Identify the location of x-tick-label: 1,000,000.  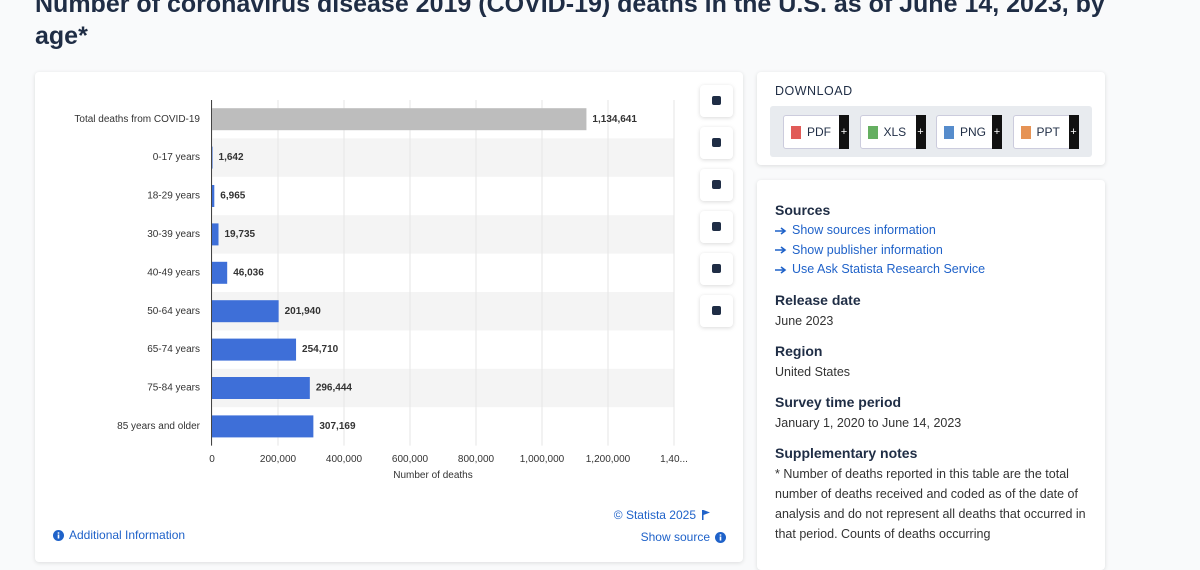
(542, 459).